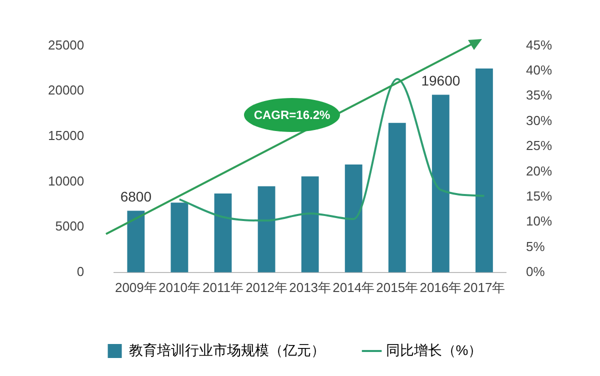 The height and width of the screenshot is (376, 600). What do you see at coordinates (539, 196) in the screenshot?
I see `y2-tick-label: 15%` at bounding box center [539, 196].